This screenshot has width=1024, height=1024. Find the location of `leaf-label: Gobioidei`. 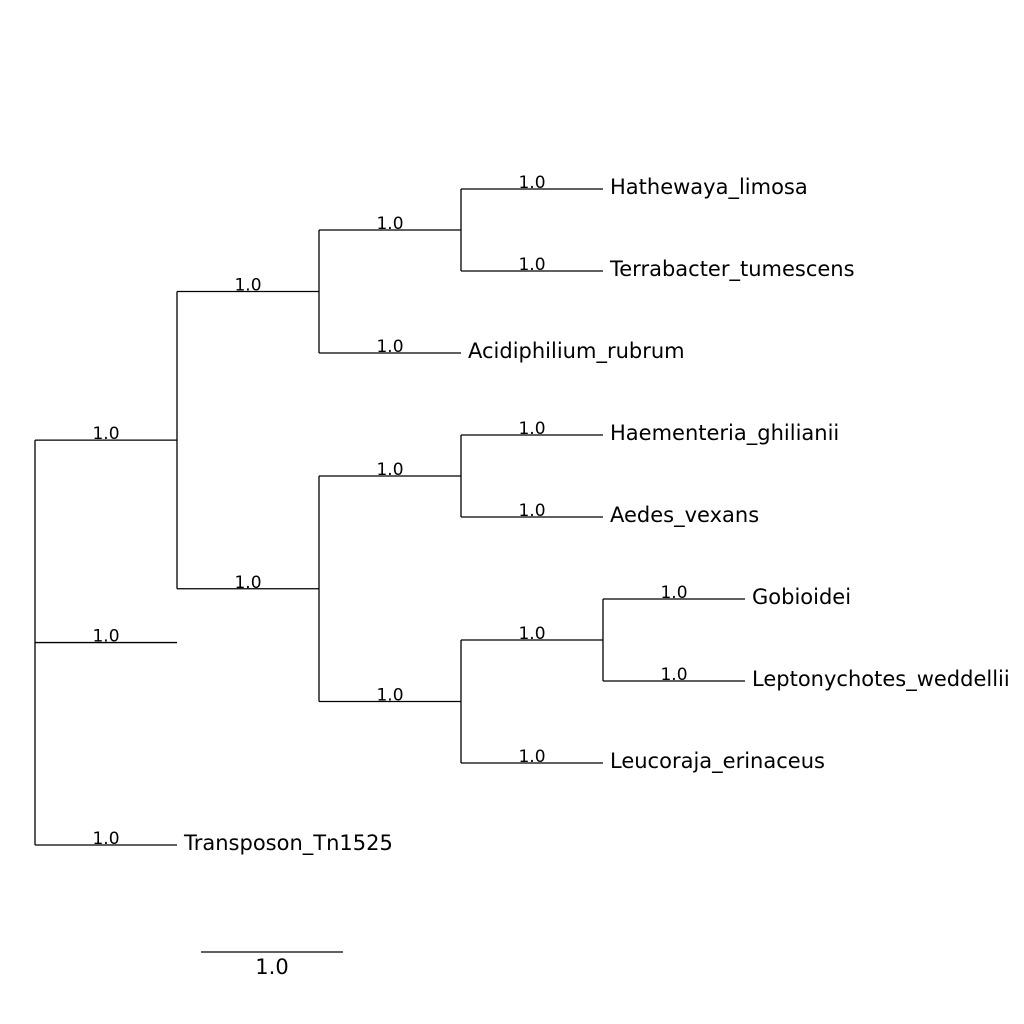

leaf-label: Gobioidei is located at coordinates (801, 597).